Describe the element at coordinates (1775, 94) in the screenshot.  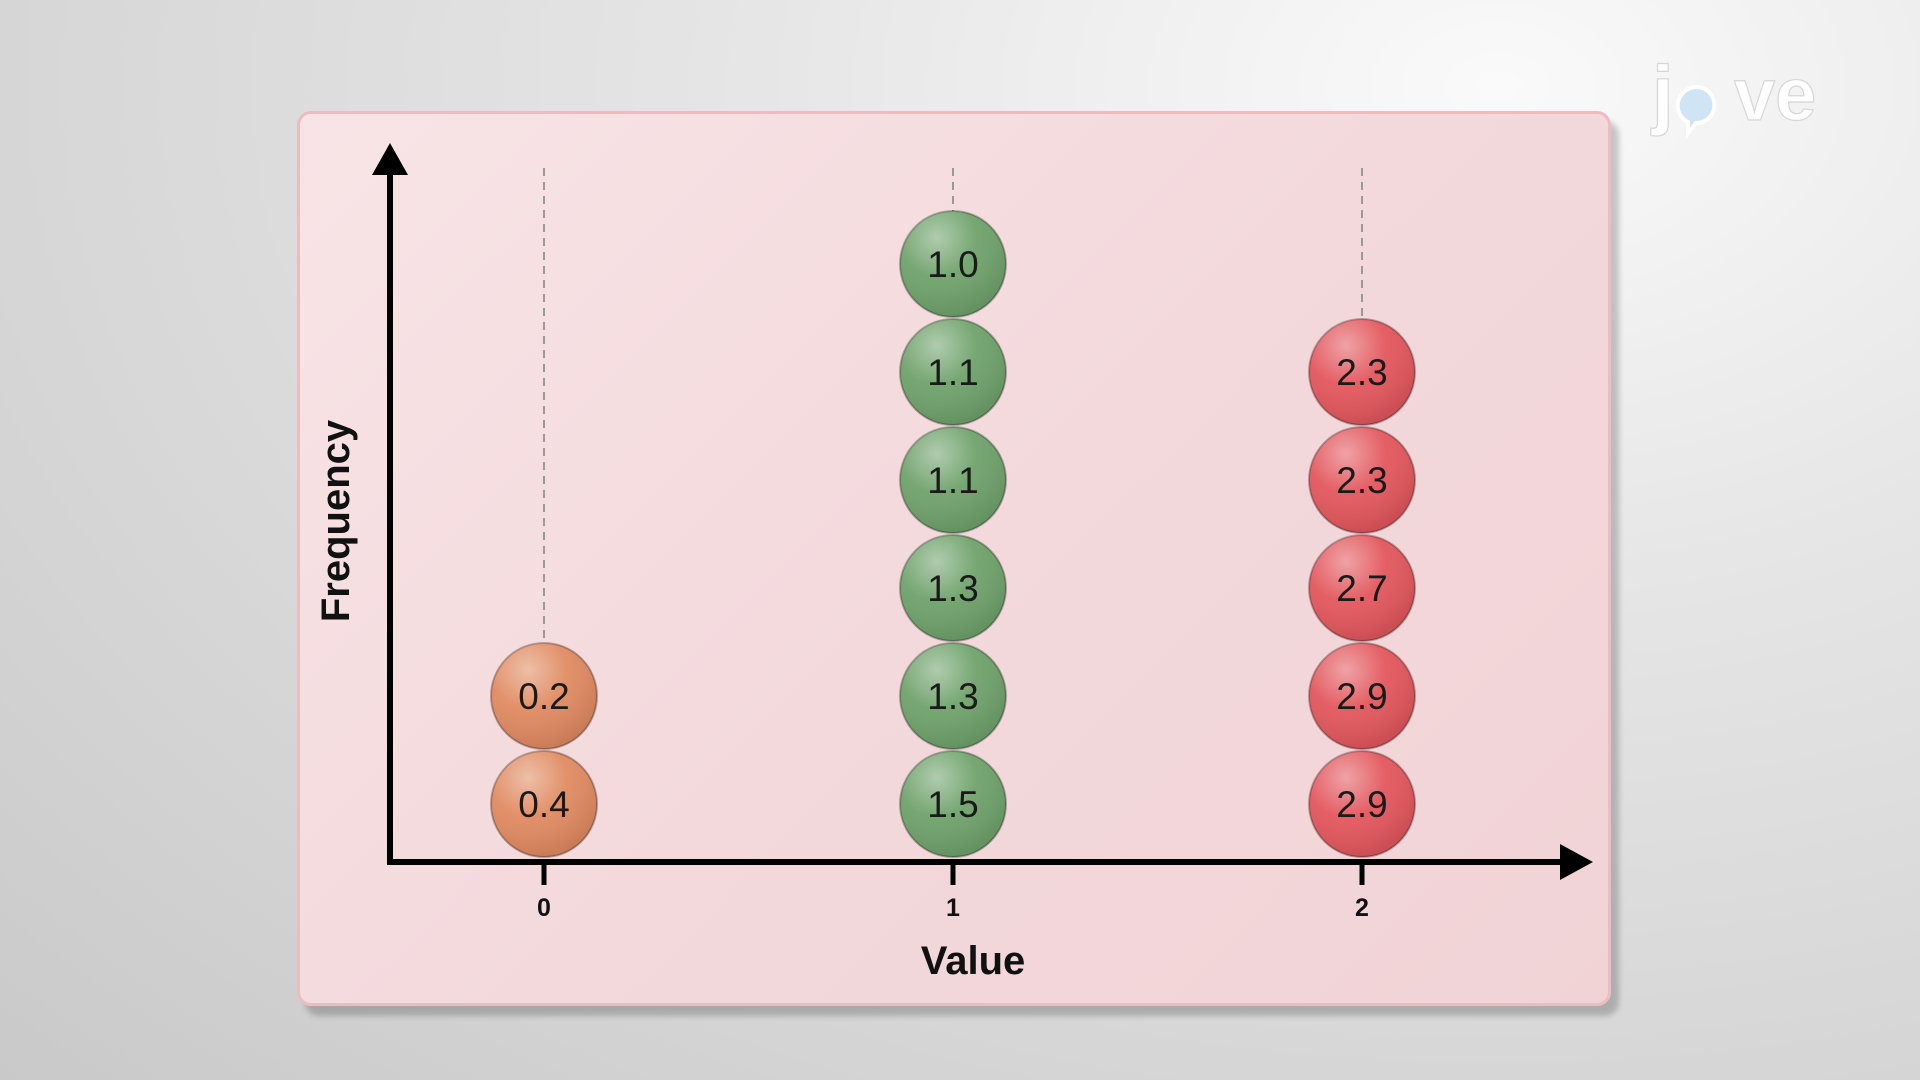
I see `svg-text: ve` at that location.